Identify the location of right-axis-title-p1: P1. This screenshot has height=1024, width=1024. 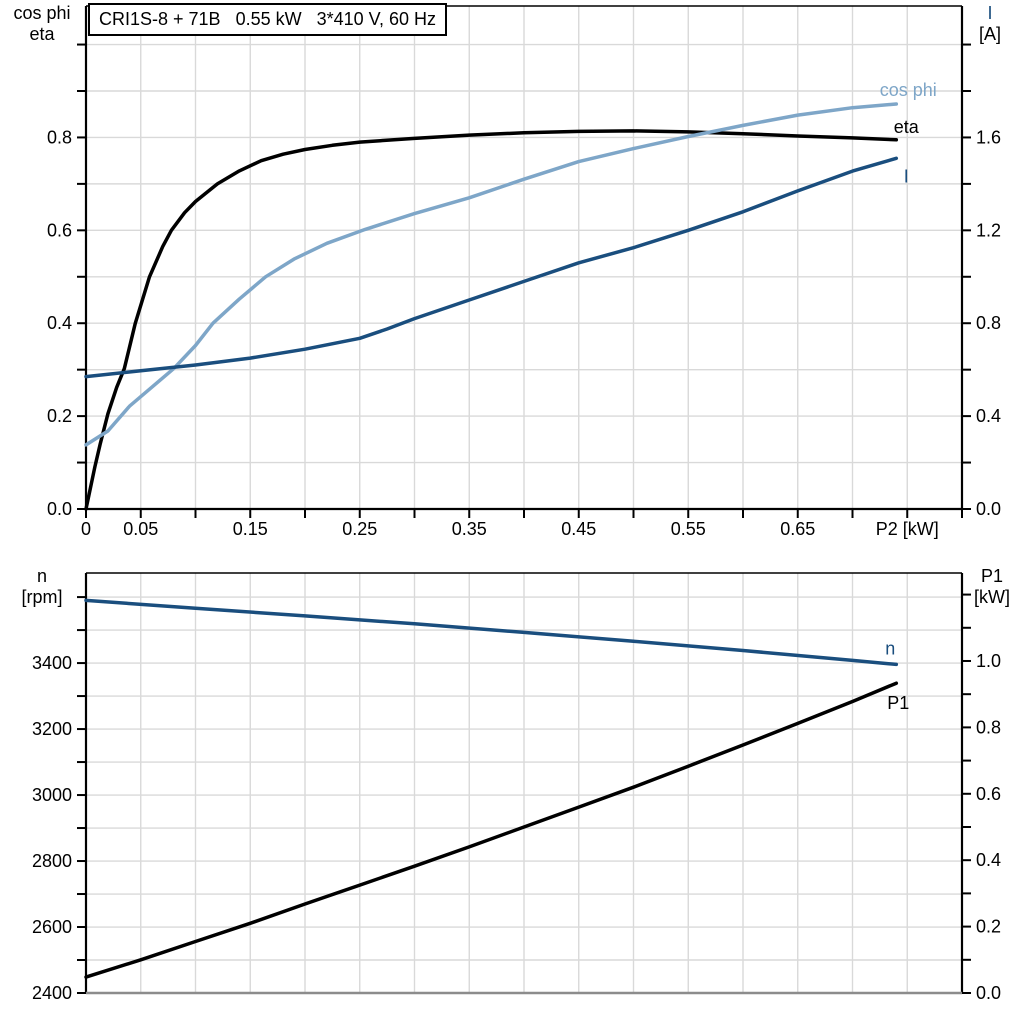
(992, 576).